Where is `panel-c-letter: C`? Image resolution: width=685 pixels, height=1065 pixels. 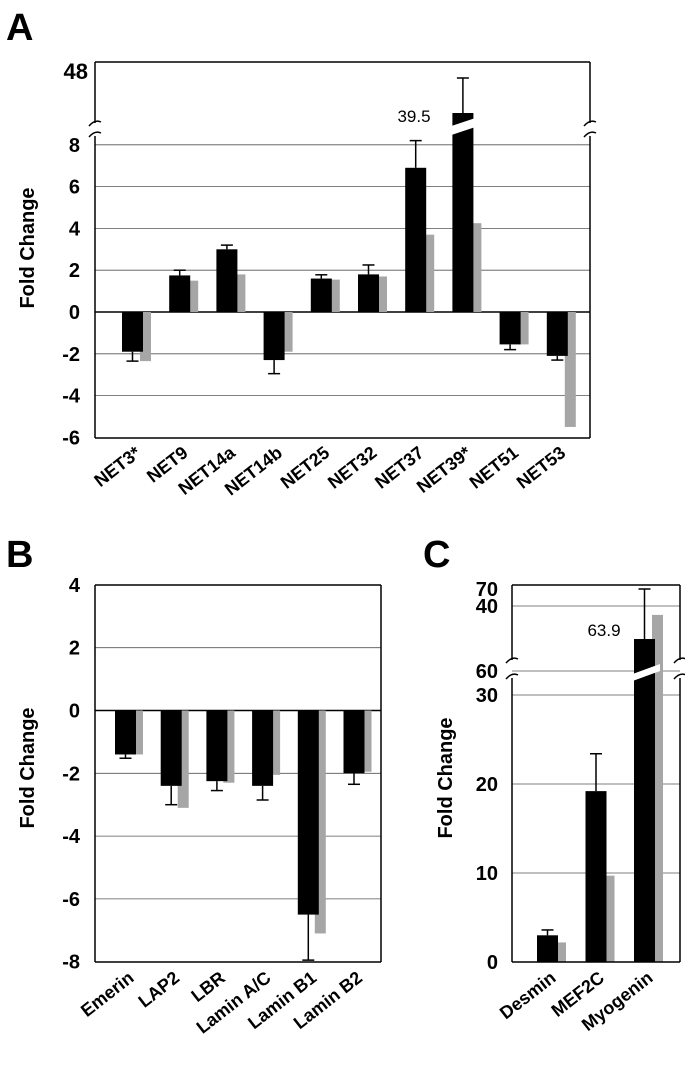 panel-c-letter: C is located at coordinates (436, 555).